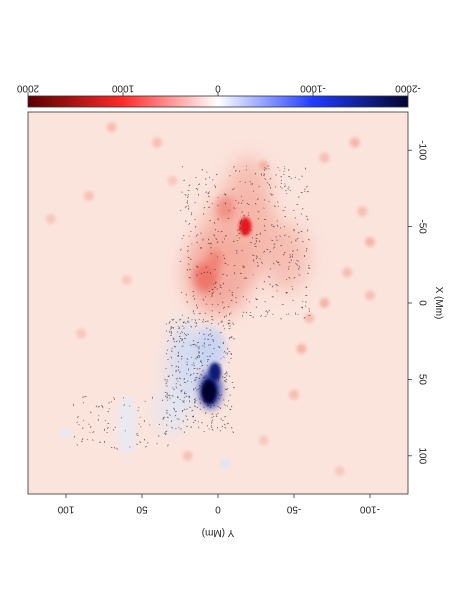 This screenshot has height=602, width=465. Describe the element at coordinates (421, 455) in the screenshot. I see `x-tick-label: 100` at that location.